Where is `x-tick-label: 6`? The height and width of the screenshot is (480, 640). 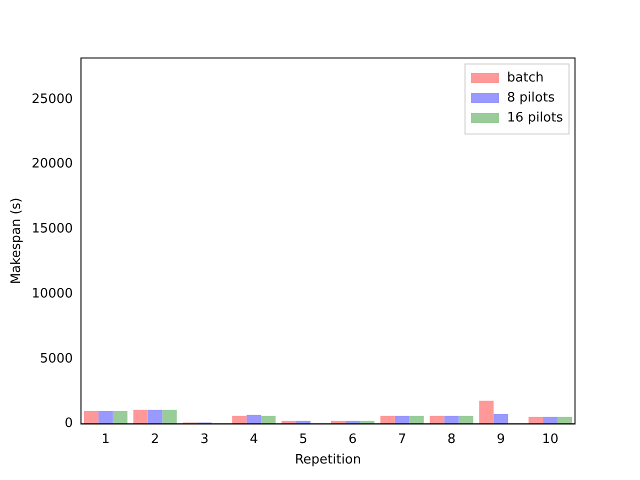 x-tick-label: 6 is located at coordinates (352, 439).